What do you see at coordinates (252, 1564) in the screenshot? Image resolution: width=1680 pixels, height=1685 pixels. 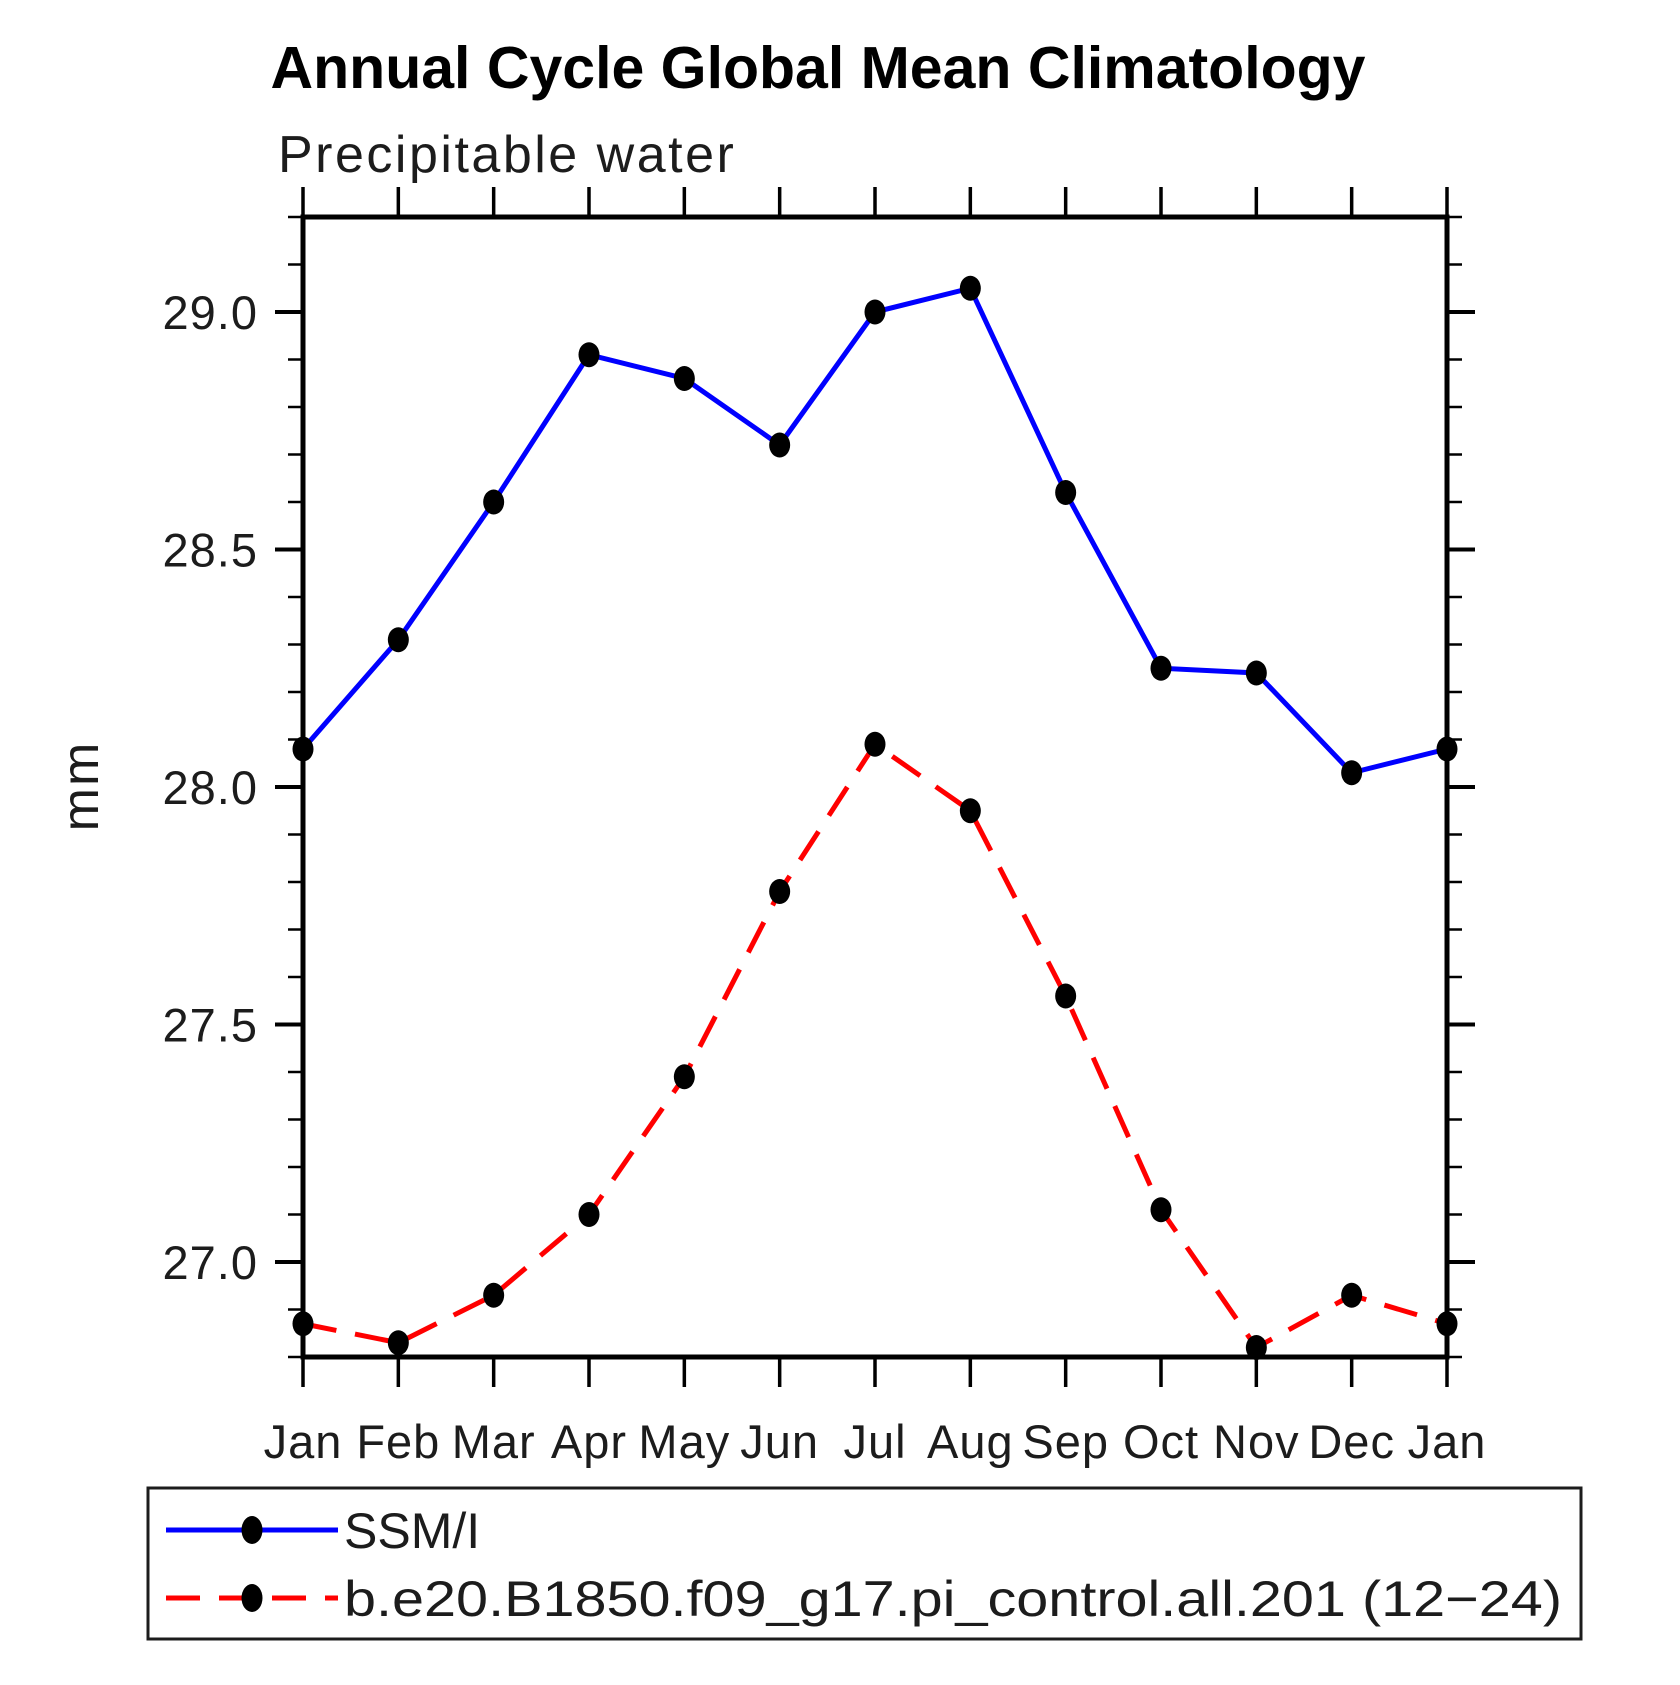 I see `legend-samples` at bounding box center [252, 1564].